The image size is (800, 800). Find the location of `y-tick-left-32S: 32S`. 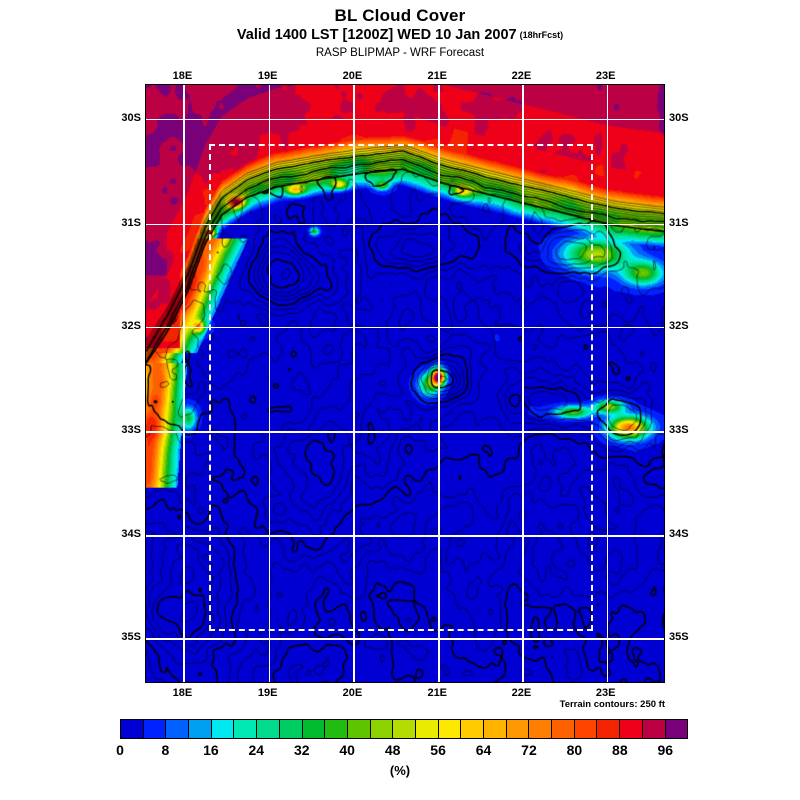

y-tick-left-32S: 32S is located at coordinates (131, 325).